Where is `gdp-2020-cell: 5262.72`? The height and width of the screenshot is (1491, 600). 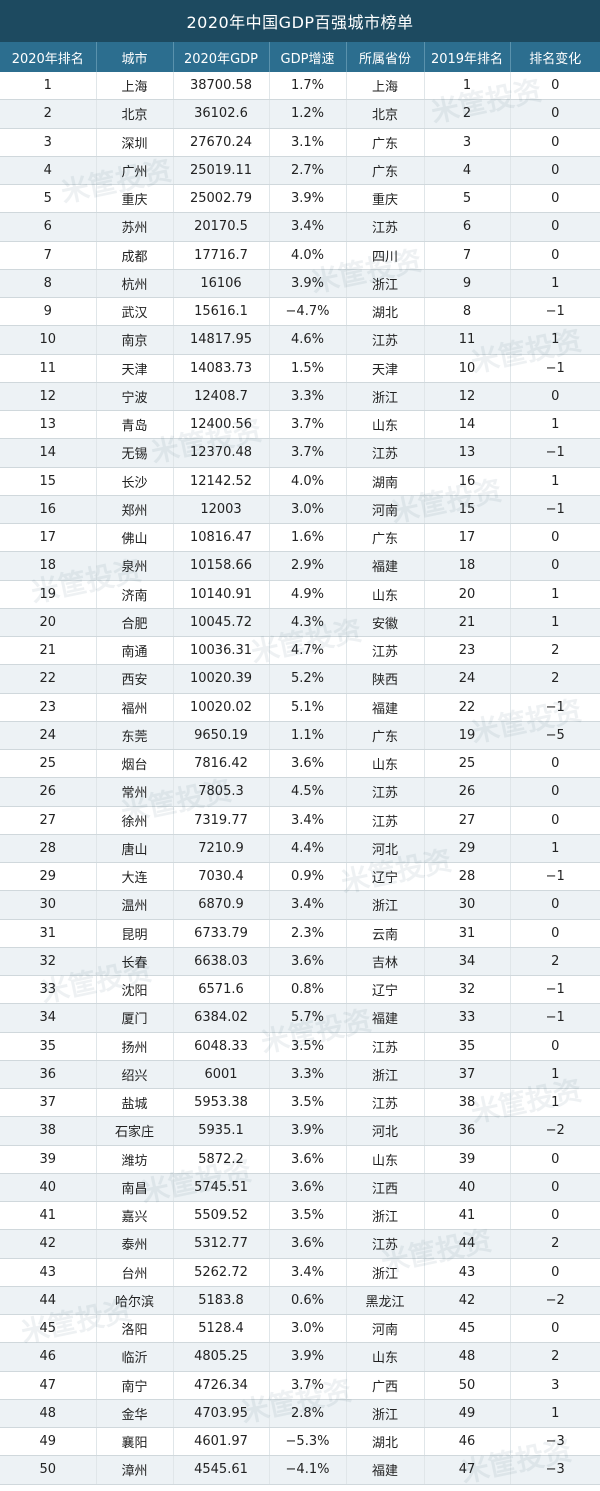 gdp-2020-cell: 5262.72 is located at coordinates (221, 1272).